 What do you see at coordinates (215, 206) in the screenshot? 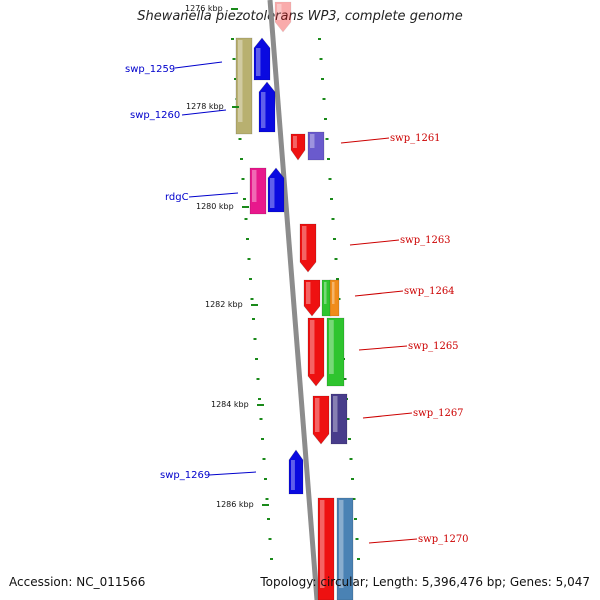
I see `scale-label: 1280 kbp` at bounding box center [215, 206].